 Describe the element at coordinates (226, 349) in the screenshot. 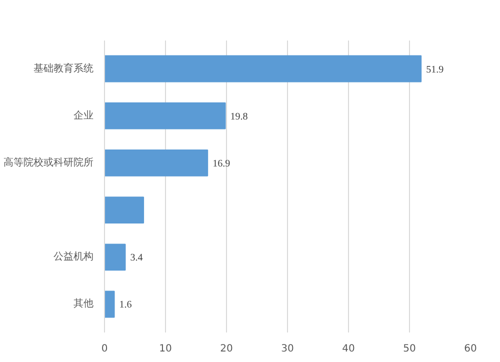

I see `x-tick-label: 20` at that location.